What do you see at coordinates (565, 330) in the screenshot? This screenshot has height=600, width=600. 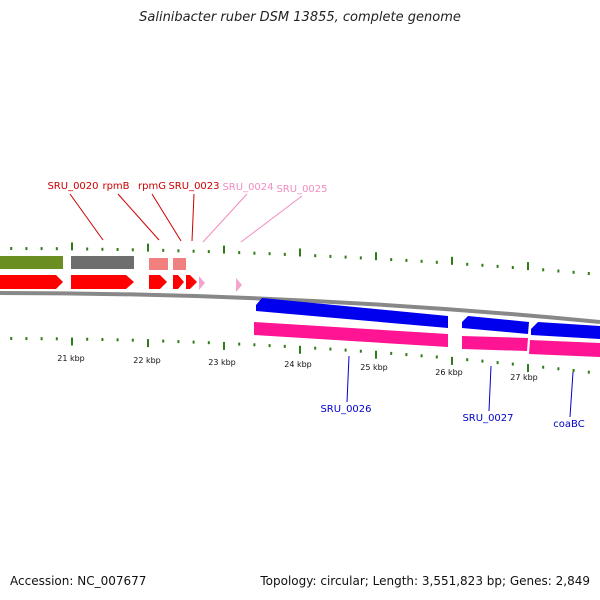 I see `cds-coabc` at bounding box center [565, 330].